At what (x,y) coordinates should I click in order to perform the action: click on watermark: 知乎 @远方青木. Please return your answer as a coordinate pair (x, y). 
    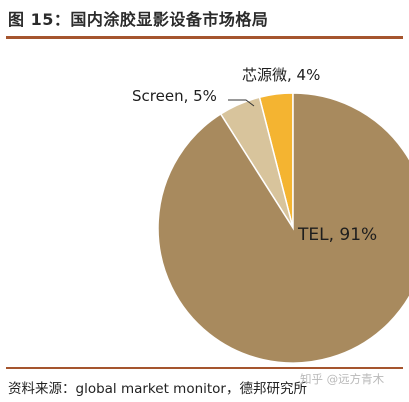
    Looking at the image, I should click on (342, 379).